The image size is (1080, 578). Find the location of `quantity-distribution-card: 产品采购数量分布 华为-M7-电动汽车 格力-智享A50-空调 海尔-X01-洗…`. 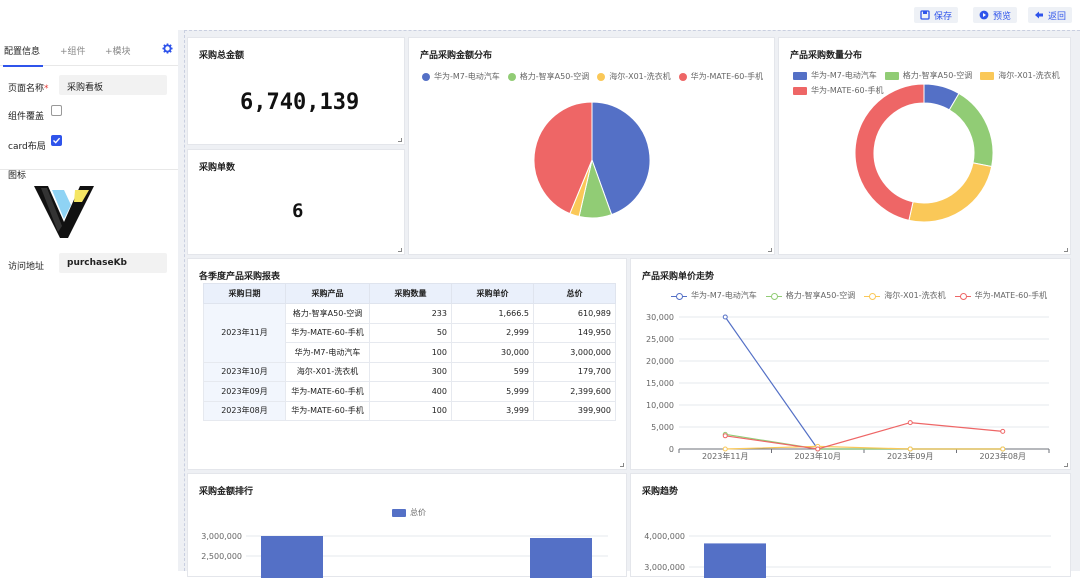

quantity-distribution-card: 产品采购数量分布 华为-M7-电动汽车 格力-智享A50-空调 海尔-X01-洗… is located at coordinates (924, 146).